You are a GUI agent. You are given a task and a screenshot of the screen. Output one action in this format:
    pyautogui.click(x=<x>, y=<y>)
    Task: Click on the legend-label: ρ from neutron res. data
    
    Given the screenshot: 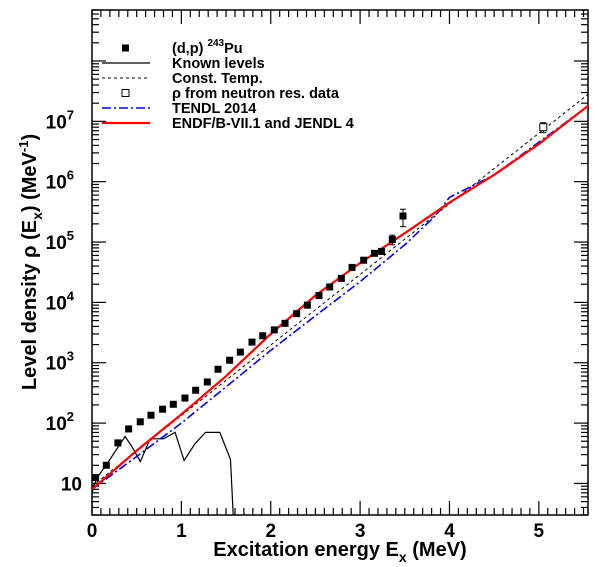 What is the action you would take?
    pyautogui.click(x=256, y=94)
    